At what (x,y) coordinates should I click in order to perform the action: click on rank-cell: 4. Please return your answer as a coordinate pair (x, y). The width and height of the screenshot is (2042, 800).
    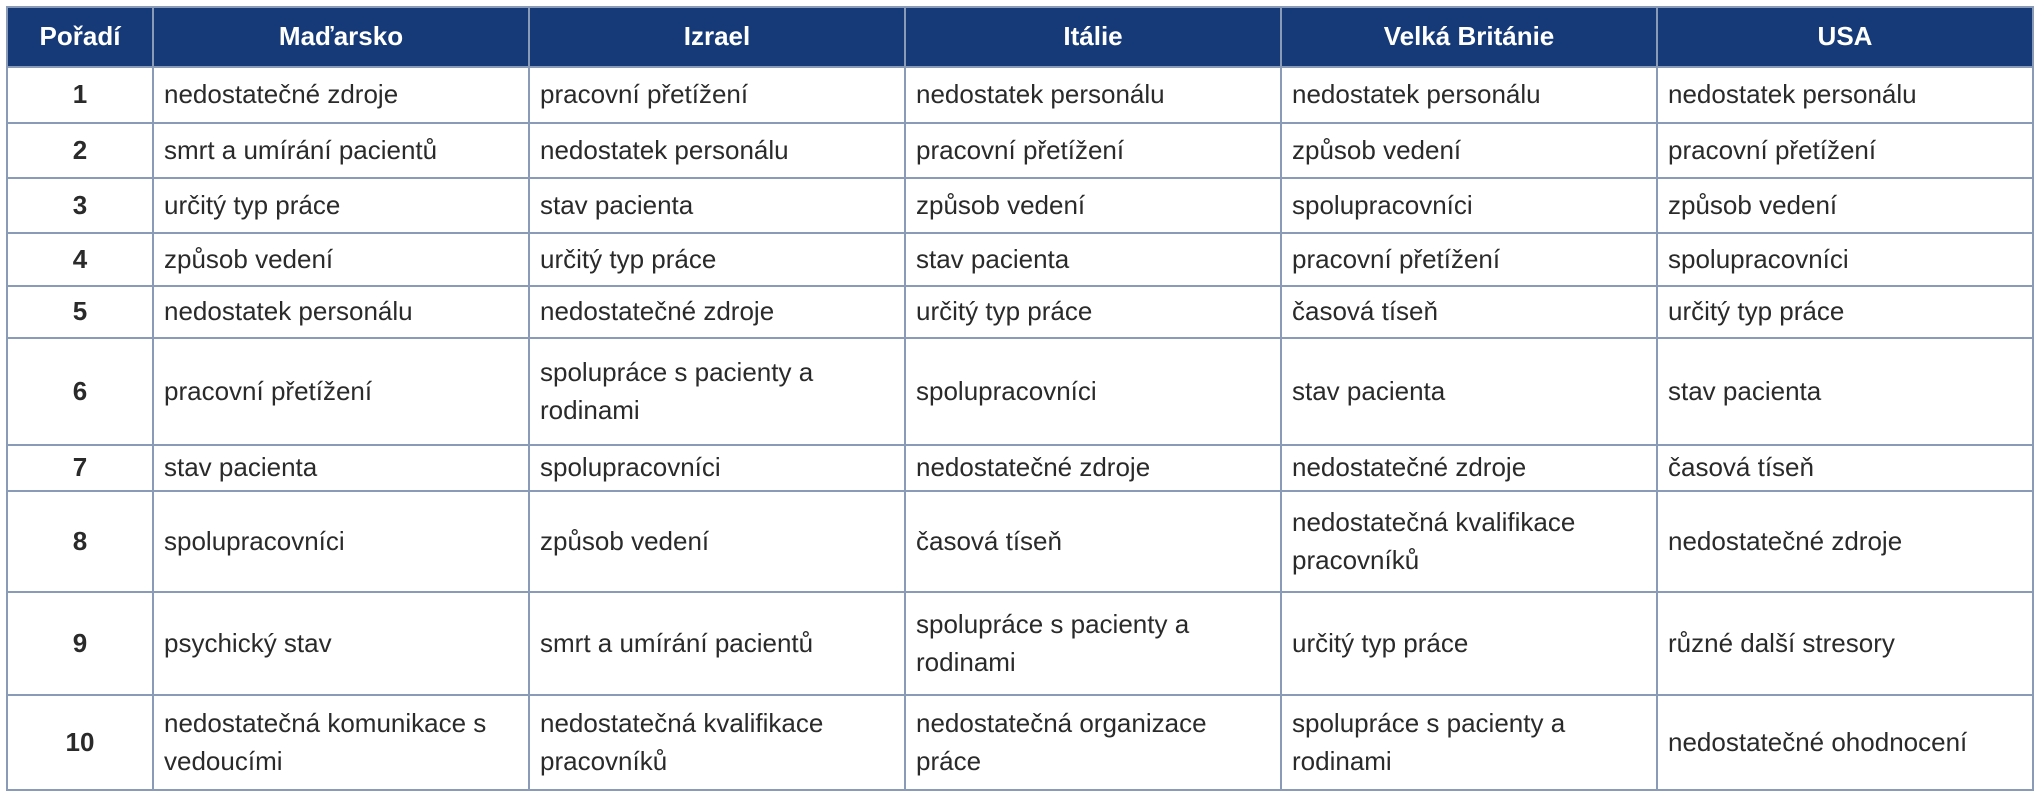
    Looking at the image, I should click on (80, 259).